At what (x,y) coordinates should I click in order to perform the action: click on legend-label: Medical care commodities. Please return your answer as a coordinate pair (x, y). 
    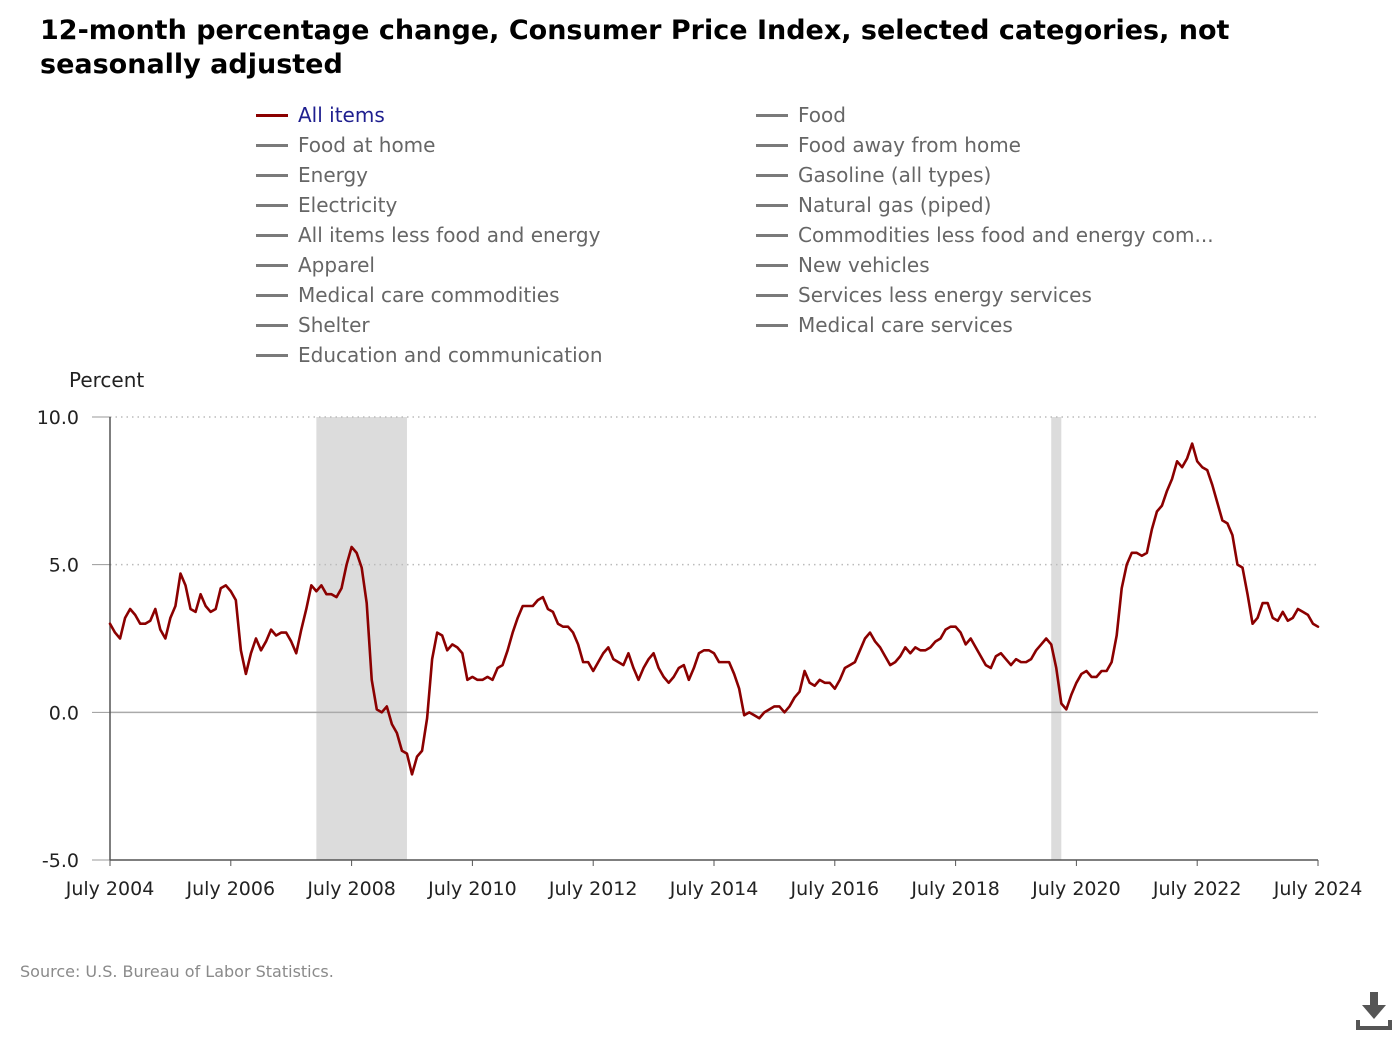
    Looking at the image, I should click on (429, 295).